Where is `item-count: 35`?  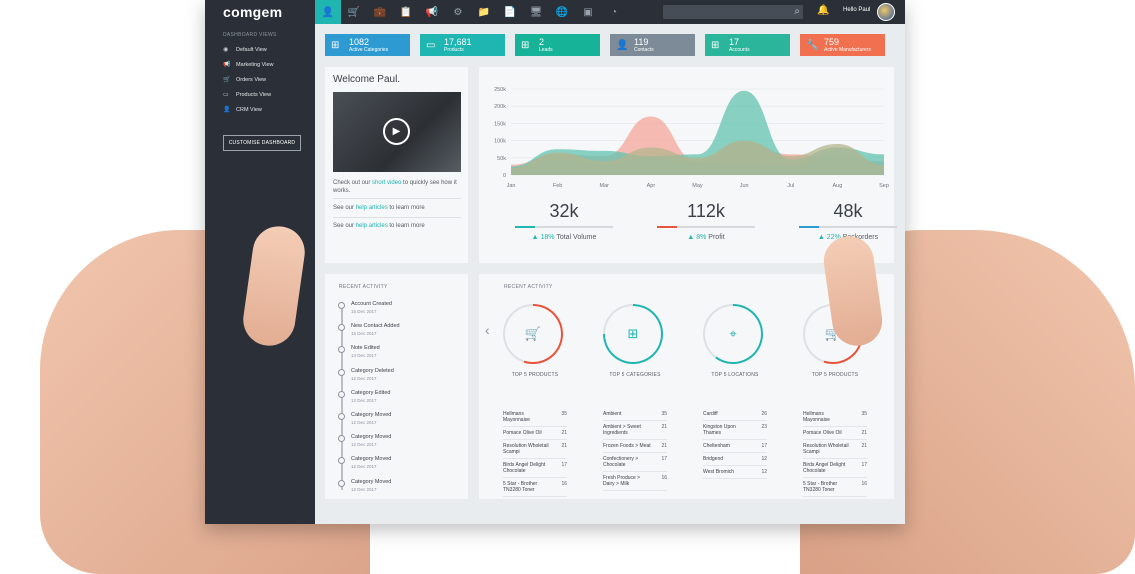
item-count: 35 is located at coordinates (564, 414).